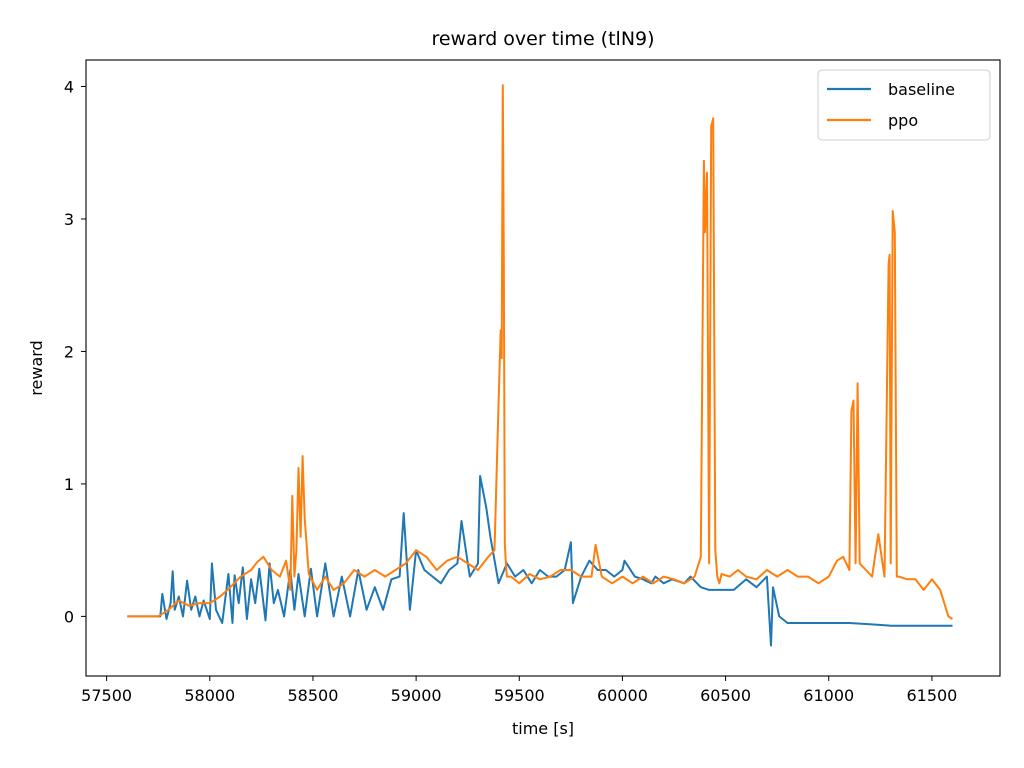  I want to click on y-axis-label: reward, so click(36, 367).